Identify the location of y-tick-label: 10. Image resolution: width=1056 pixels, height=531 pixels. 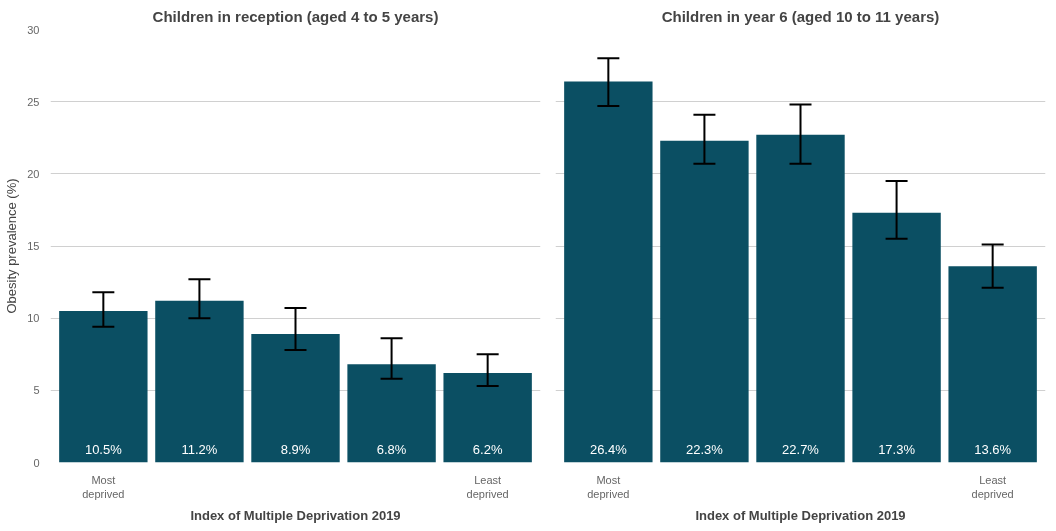
(33, 318).